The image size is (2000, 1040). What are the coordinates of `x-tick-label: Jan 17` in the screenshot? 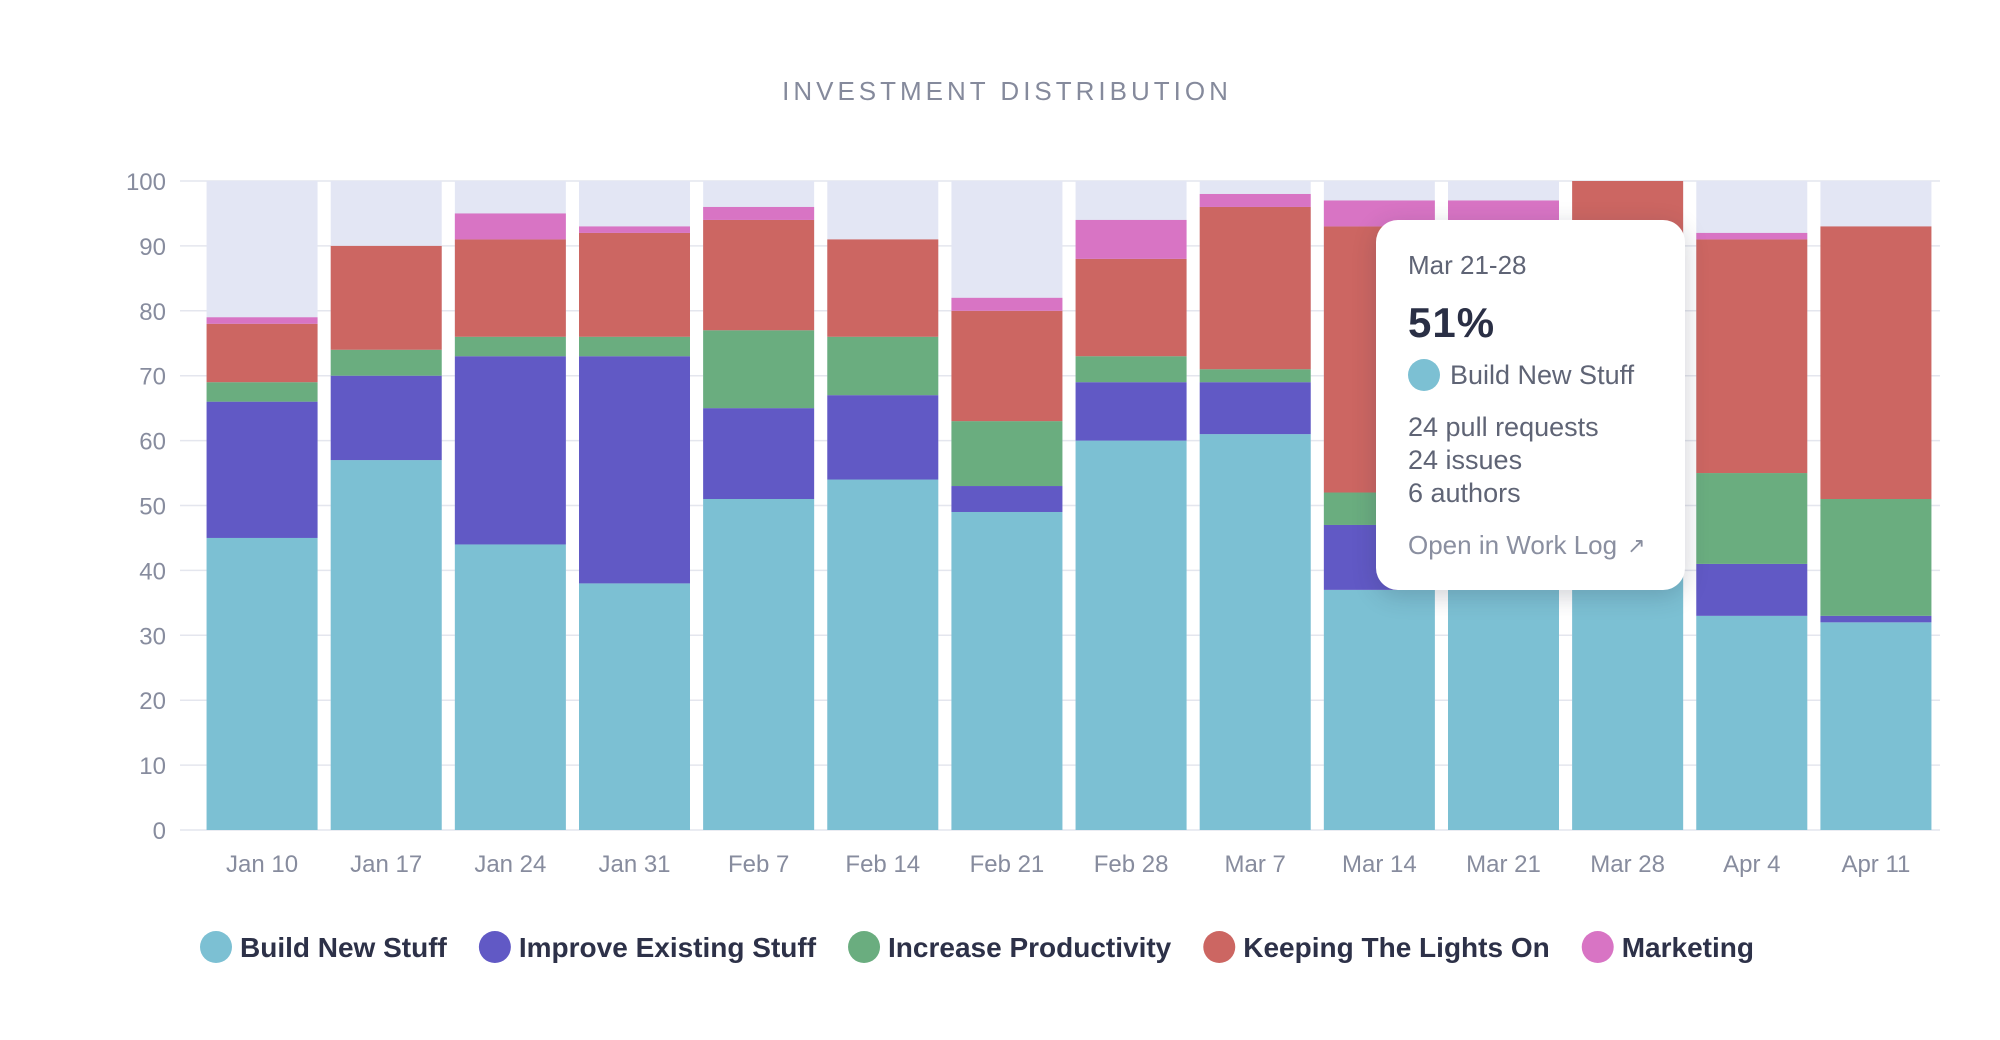 It's located at (386, 864).